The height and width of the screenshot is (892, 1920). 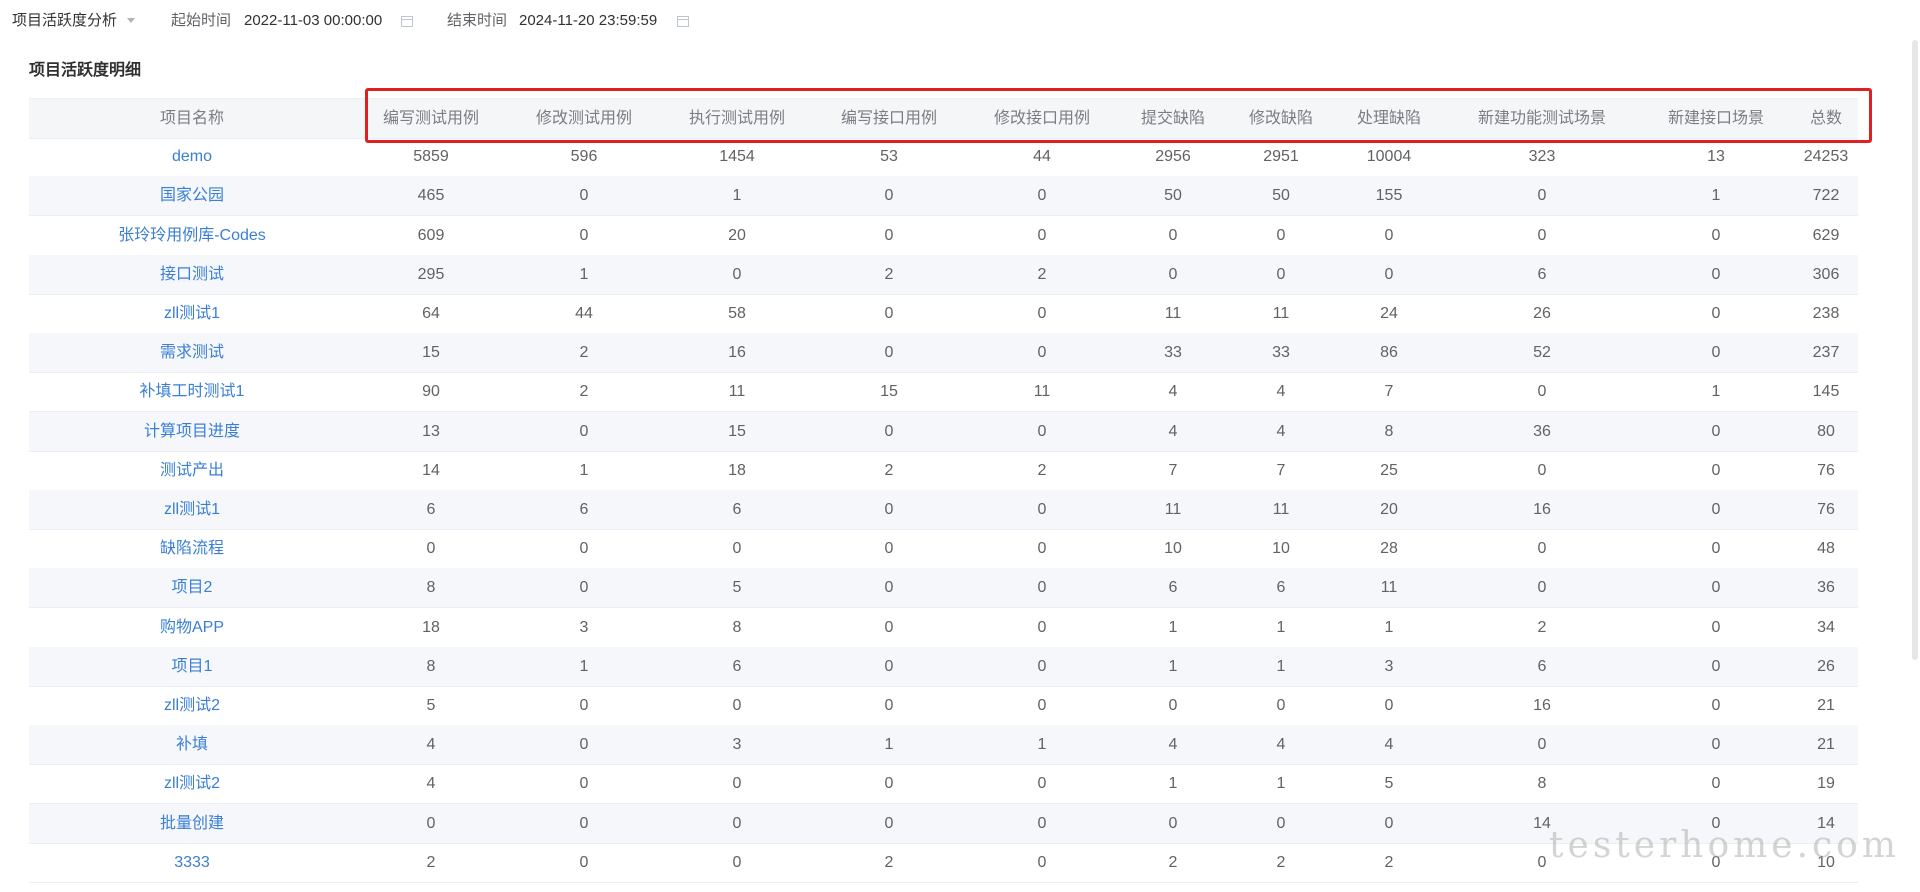 What do you see at coordinates (1826, 118) in the screenshot?
I see `column-header: 总数` at bounding box center [1826, 118].